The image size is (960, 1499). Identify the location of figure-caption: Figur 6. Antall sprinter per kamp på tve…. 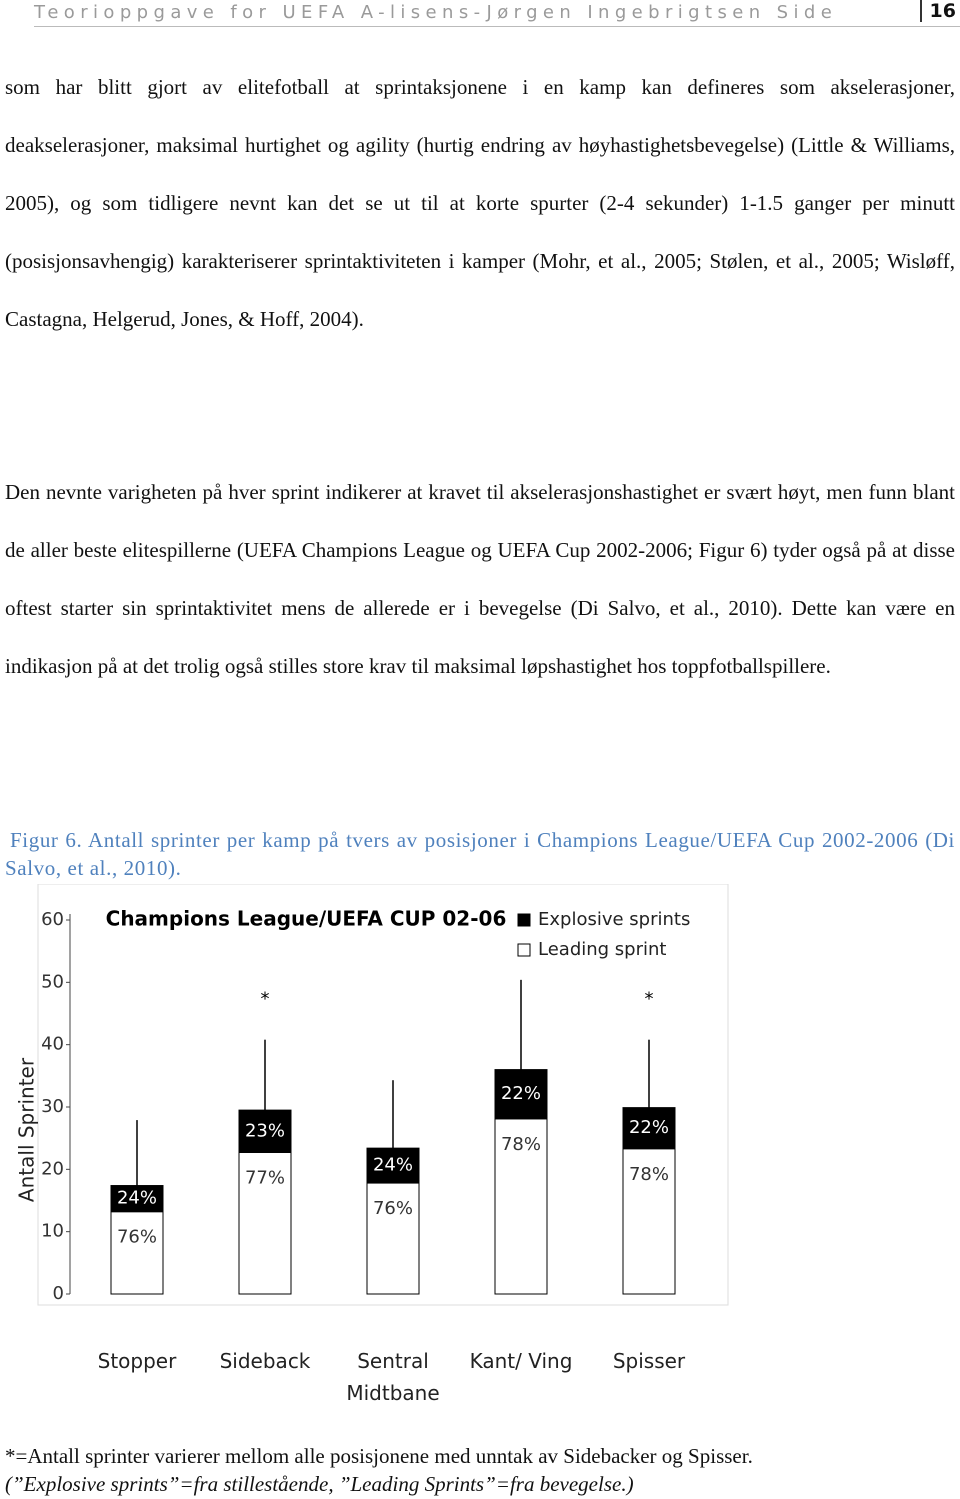
(480, 854).